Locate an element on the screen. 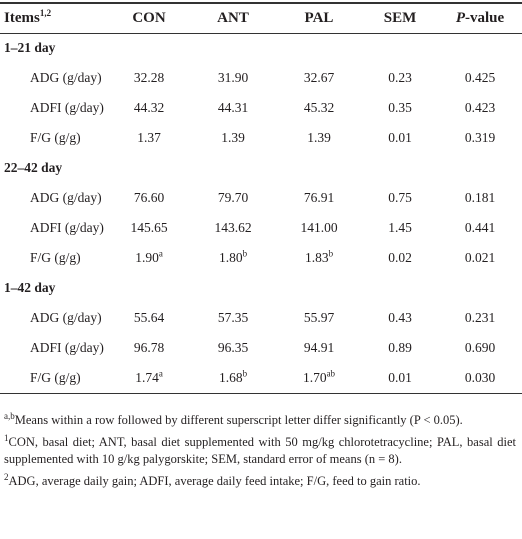 The height and width of the screenshot is (539, 522). header-cell: CON is located at coordinates (149, 17).